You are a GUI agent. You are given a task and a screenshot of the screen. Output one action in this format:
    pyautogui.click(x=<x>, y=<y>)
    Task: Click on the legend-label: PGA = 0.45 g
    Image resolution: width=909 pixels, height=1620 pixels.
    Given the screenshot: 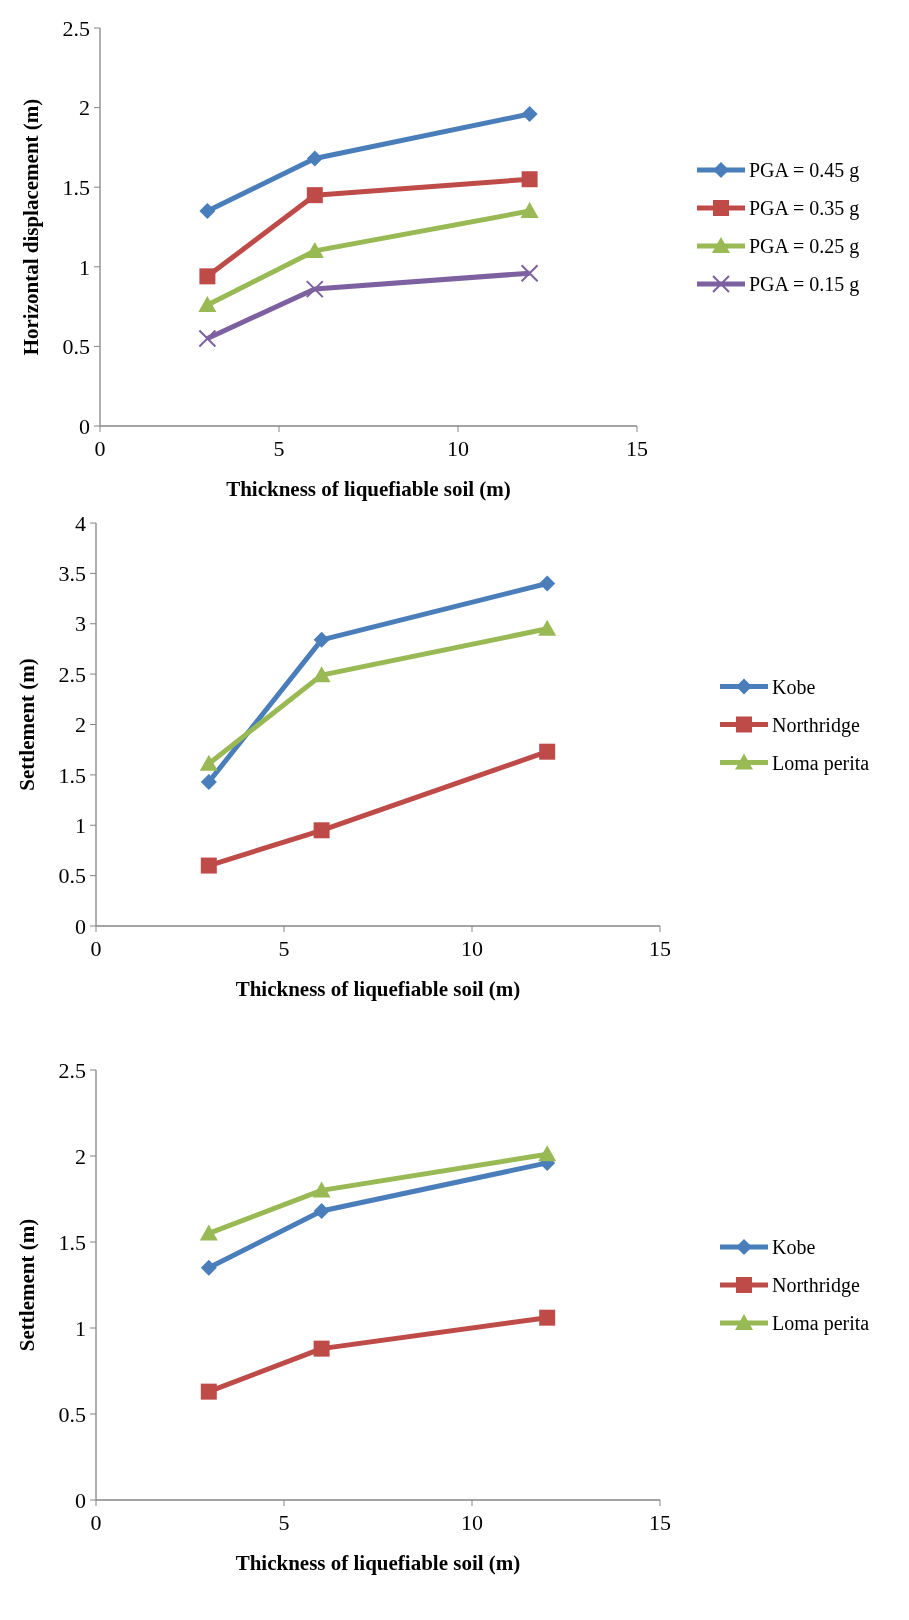 What is the action you would take?
    pyautogui.click(x=804, y=170)
    